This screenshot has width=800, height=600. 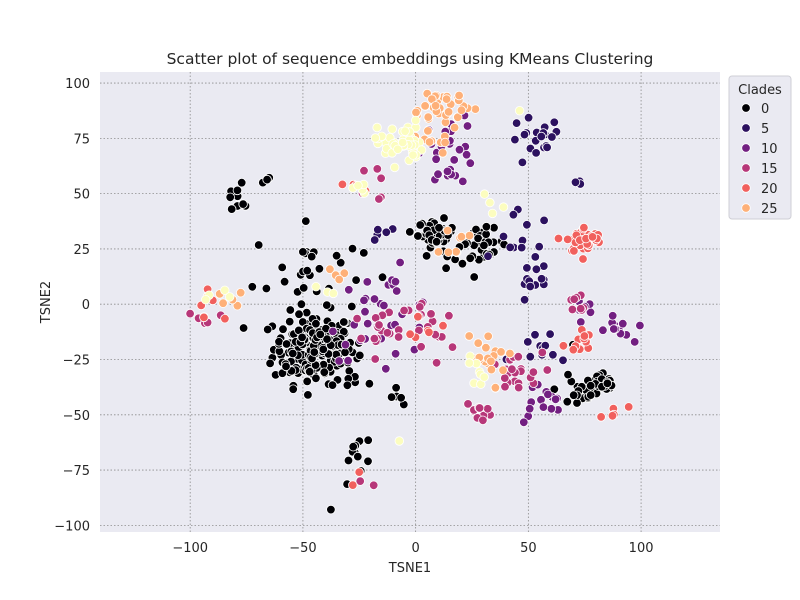 I want to click on legend-title: Clades, so click(x=760, y=90).